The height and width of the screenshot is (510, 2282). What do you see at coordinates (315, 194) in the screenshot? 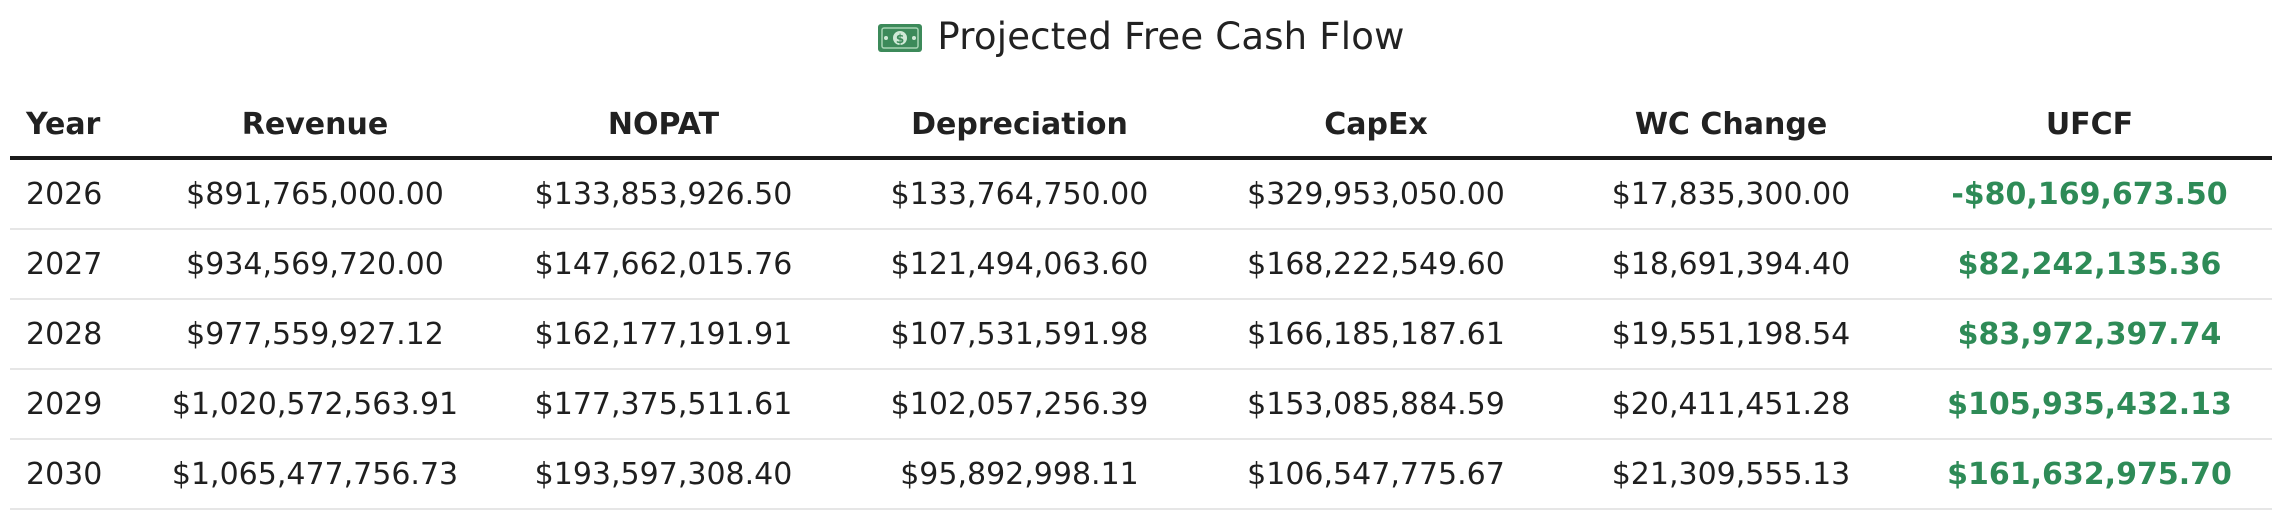
I see `revenue-cell: $891,765,000.00` at bounding box center [315, 194].